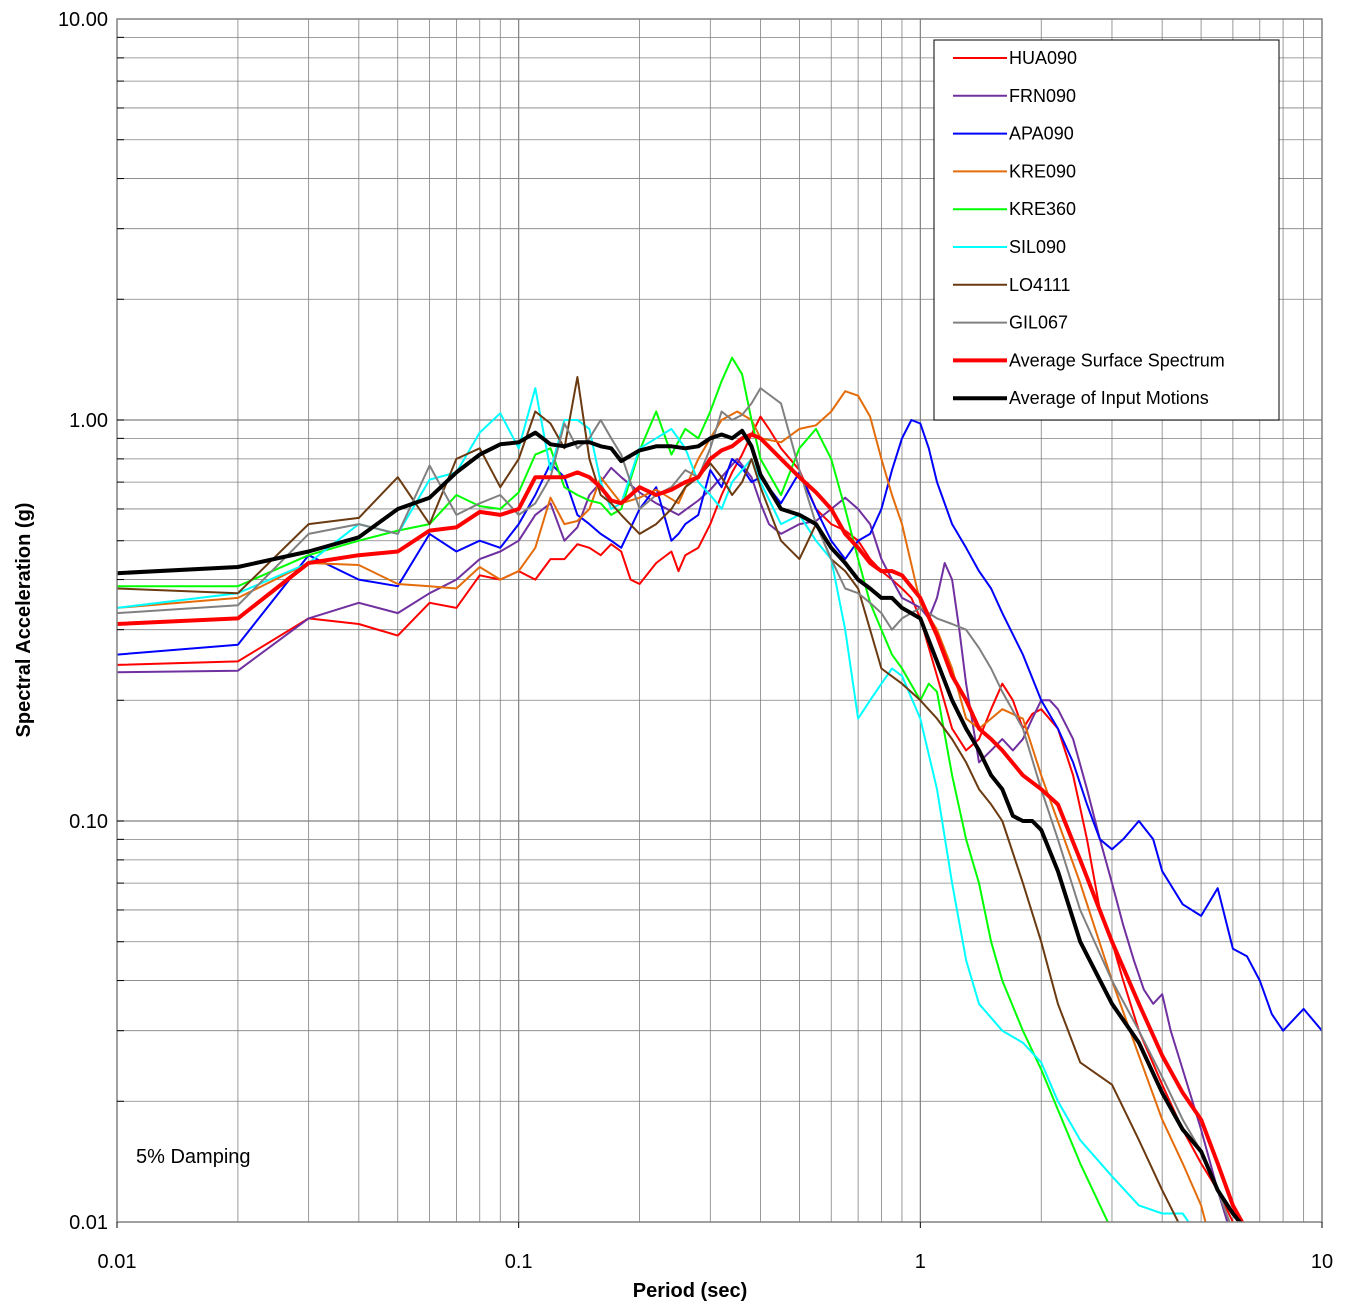  What do you see at coordinates (690, 1291) in the screenshot?
I see `x-axis-title: Period (sec)` at bounding box center [690, 1291].